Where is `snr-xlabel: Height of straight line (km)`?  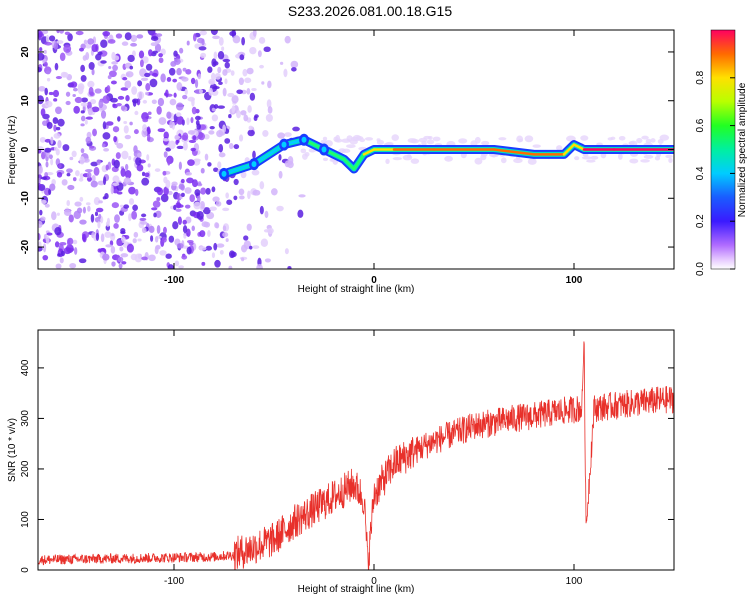
snr-xlabel: Height of straight line (km) is located at coordinates (356, 589).